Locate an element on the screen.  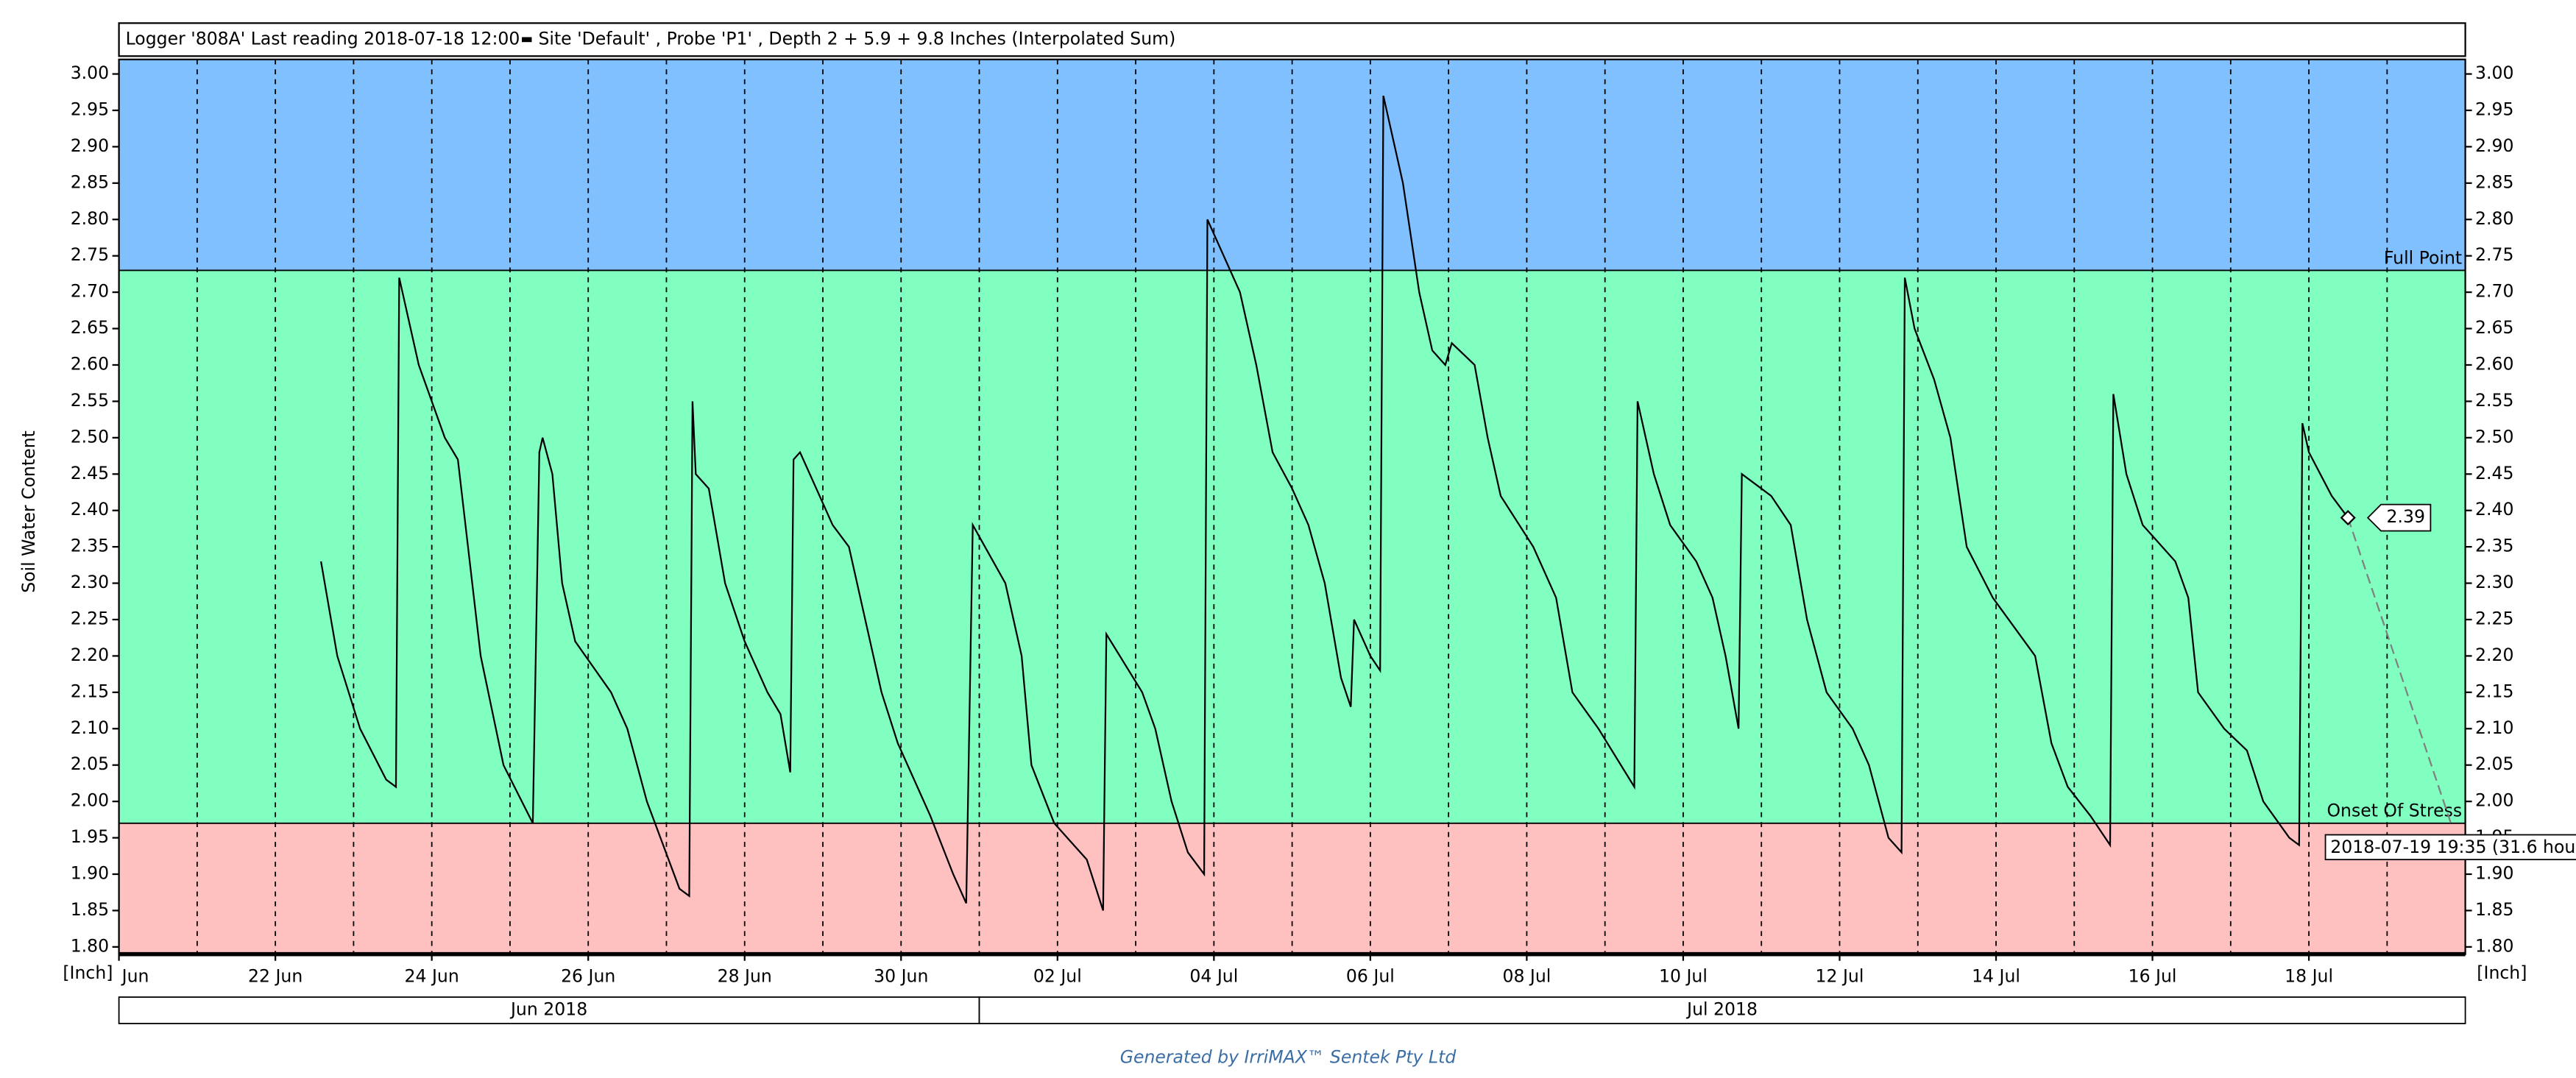
y2-tick-label: 2.15 is located at coordinates (2494, 691).